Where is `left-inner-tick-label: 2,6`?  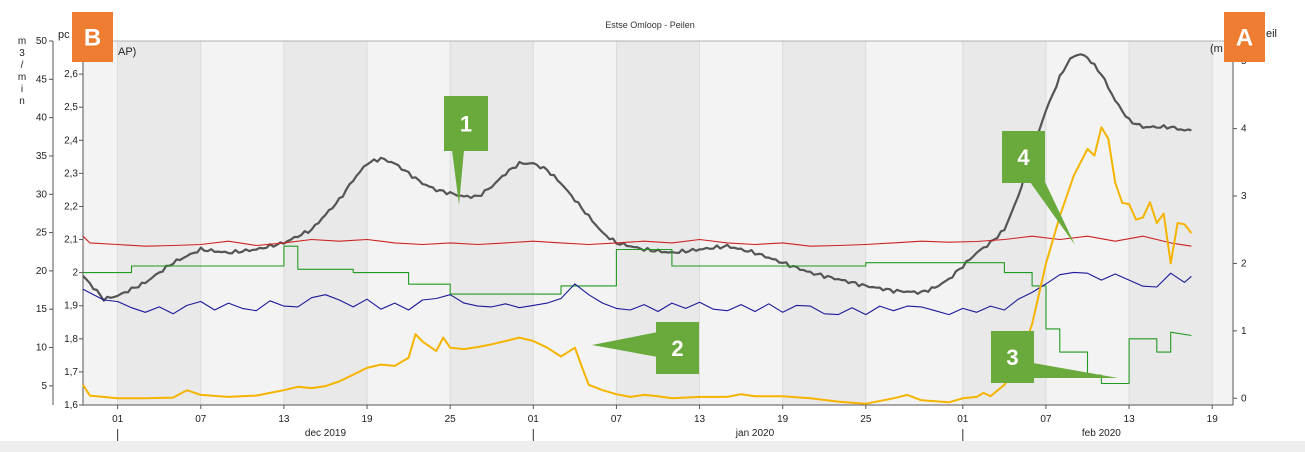
left-inner-tick-label: 2,6 is located at coordinates (71, 74).